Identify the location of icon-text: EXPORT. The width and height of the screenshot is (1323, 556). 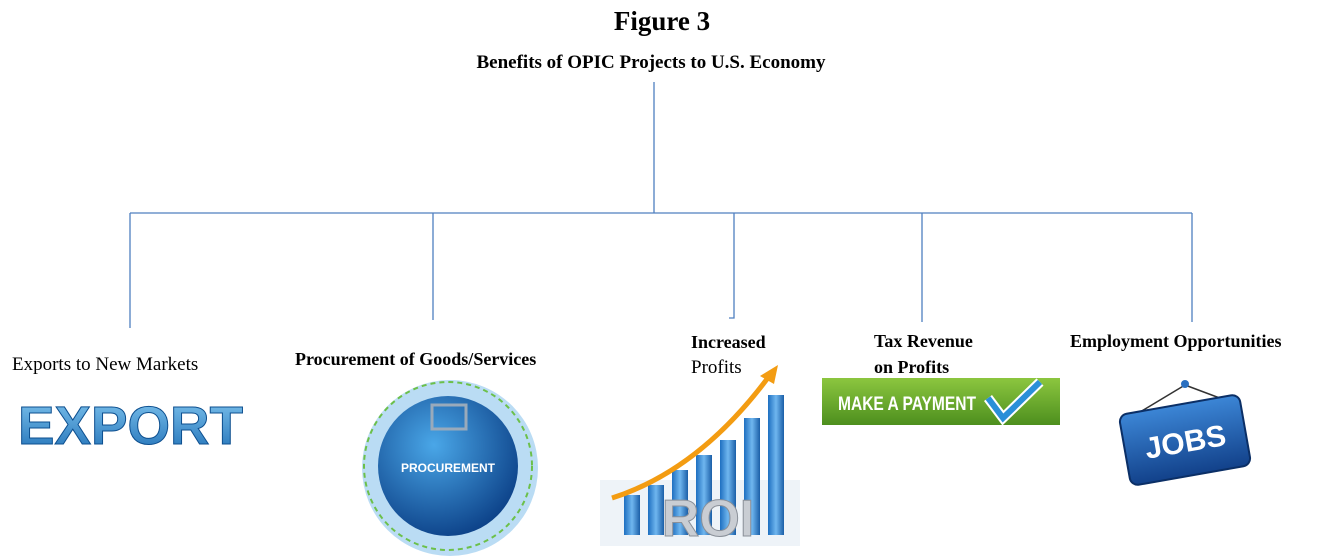
(130, 426).